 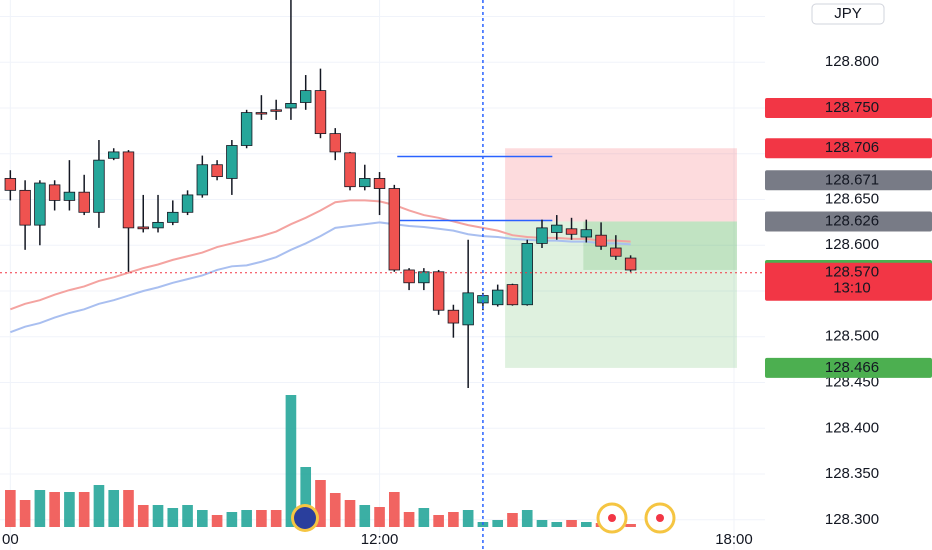 I want to click on y-tick-label: 128.500, so click(x=852, y=336).